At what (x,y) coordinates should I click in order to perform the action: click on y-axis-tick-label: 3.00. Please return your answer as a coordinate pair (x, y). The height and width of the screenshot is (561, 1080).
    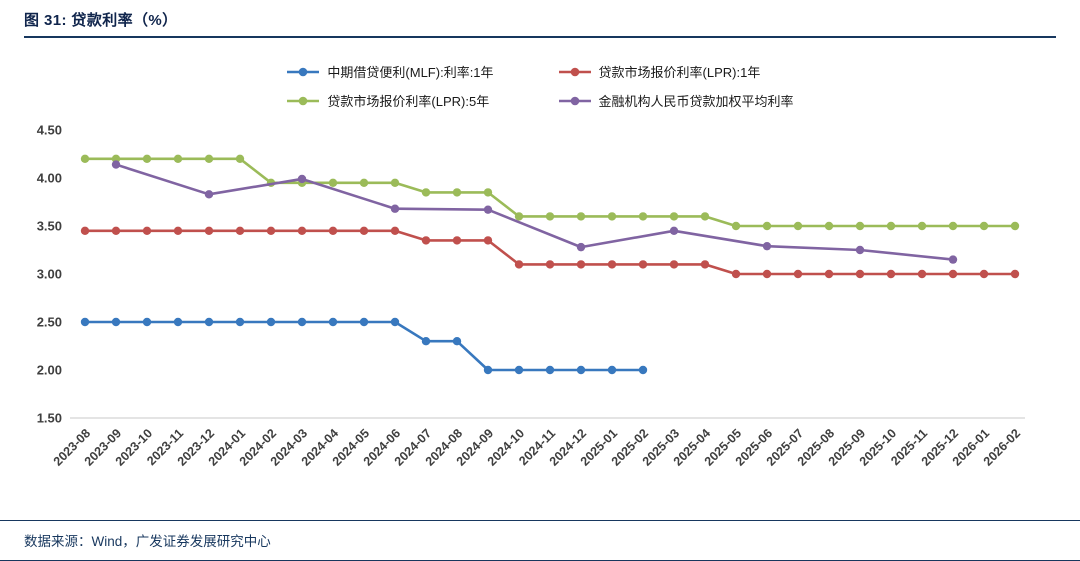
    Looking at the image, I should click on (49, 274).